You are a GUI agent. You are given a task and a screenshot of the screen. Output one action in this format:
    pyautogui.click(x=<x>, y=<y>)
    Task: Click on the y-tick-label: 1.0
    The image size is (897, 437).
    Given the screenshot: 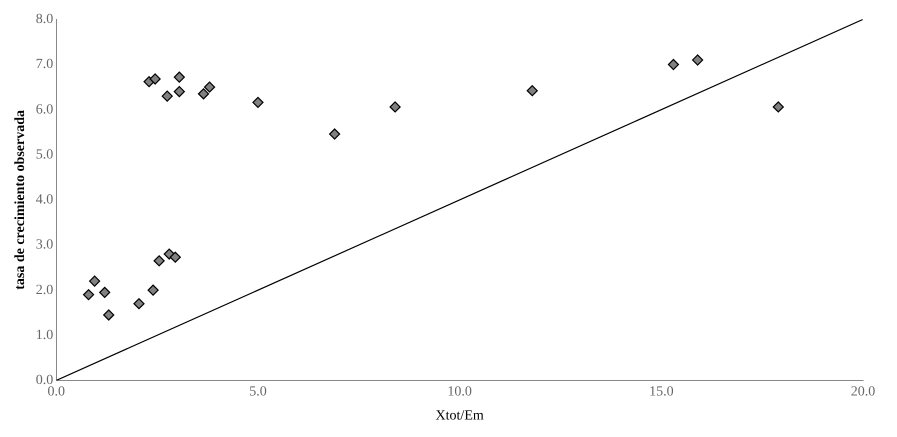 What is the action you would take?
    pyautogui.click(x=45, y=335)
    